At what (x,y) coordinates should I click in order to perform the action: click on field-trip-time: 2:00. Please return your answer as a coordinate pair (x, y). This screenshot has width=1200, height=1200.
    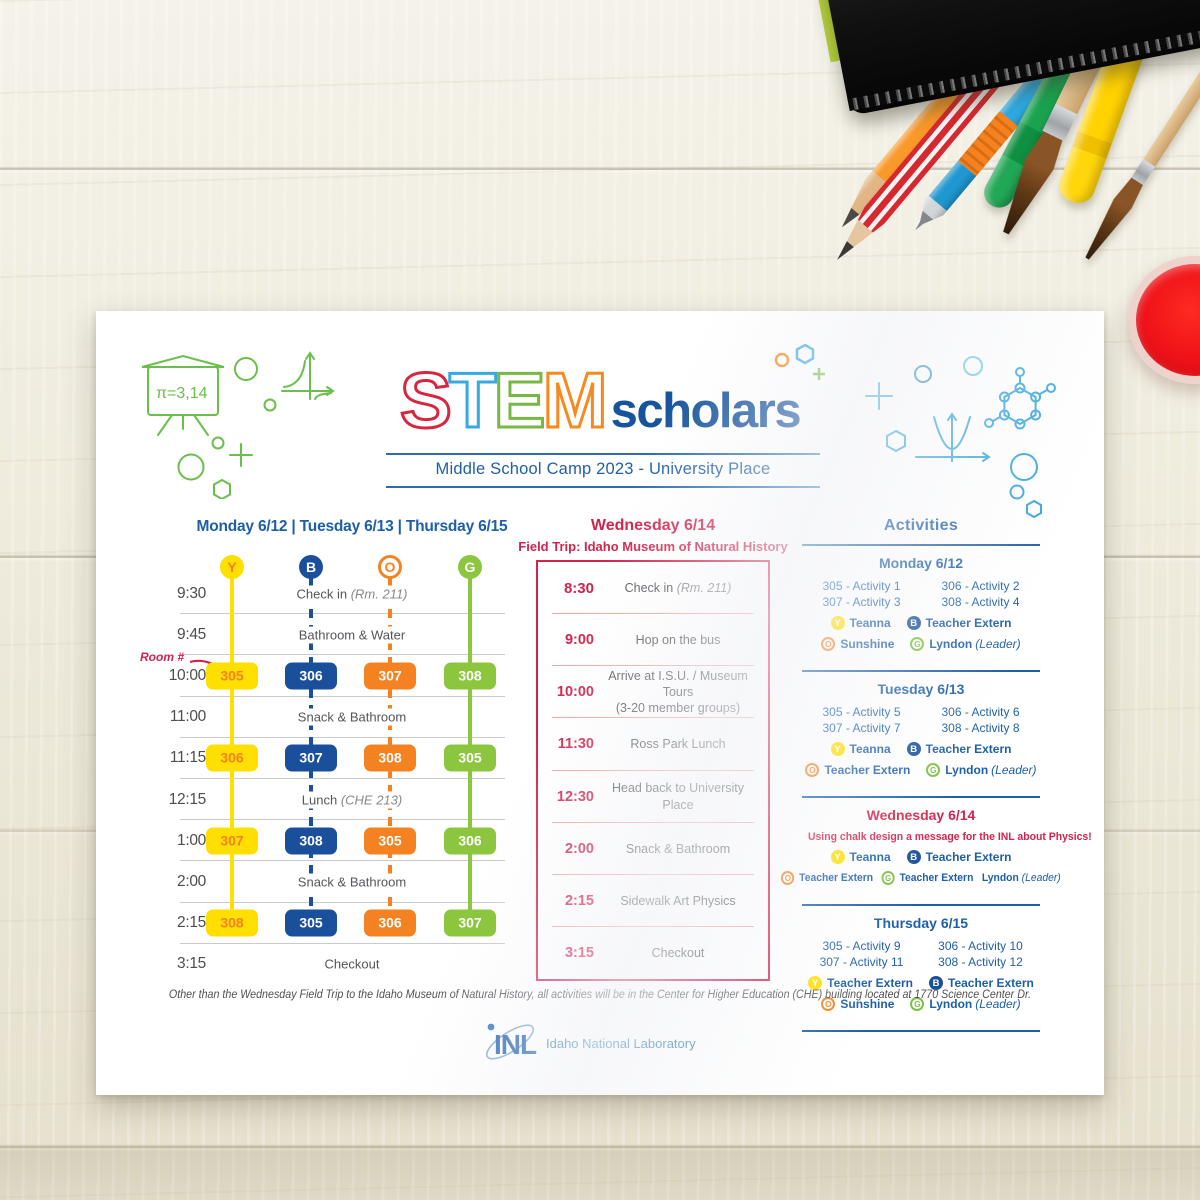
    Looking at the image, I should click on (579, 848).